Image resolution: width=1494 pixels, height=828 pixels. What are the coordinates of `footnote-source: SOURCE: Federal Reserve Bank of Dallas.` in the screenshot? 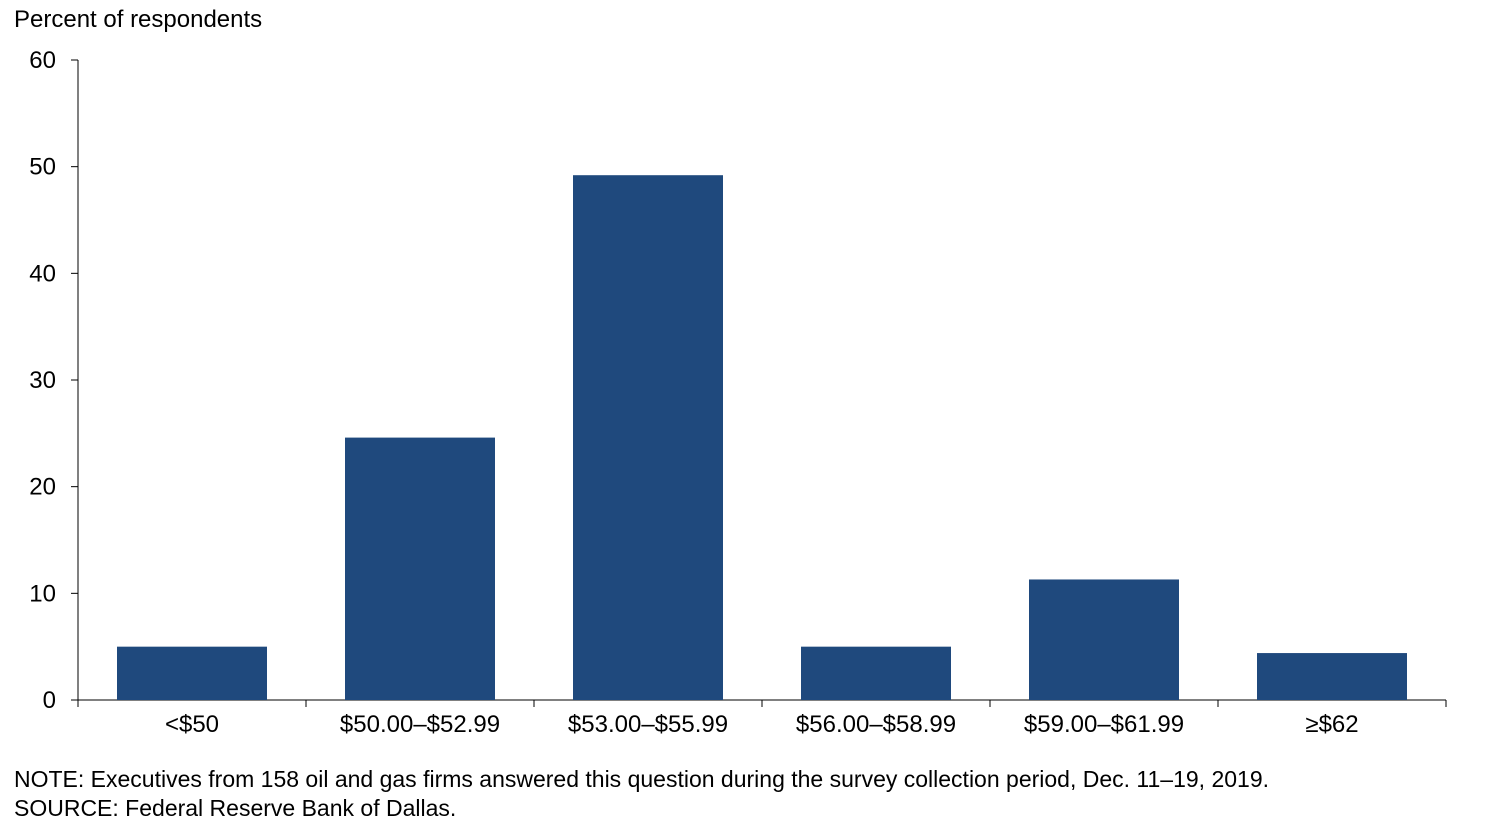 It's located at (235, 808).